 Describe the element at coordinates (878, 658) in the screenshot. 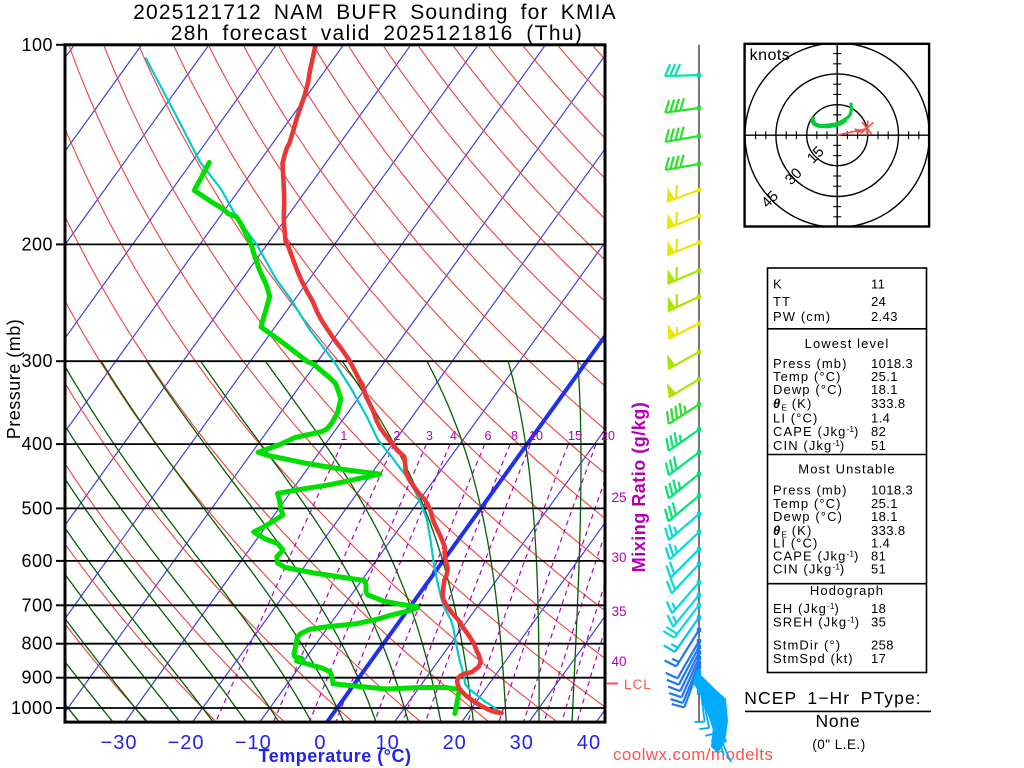

I see `svg-text: 17` at that location.